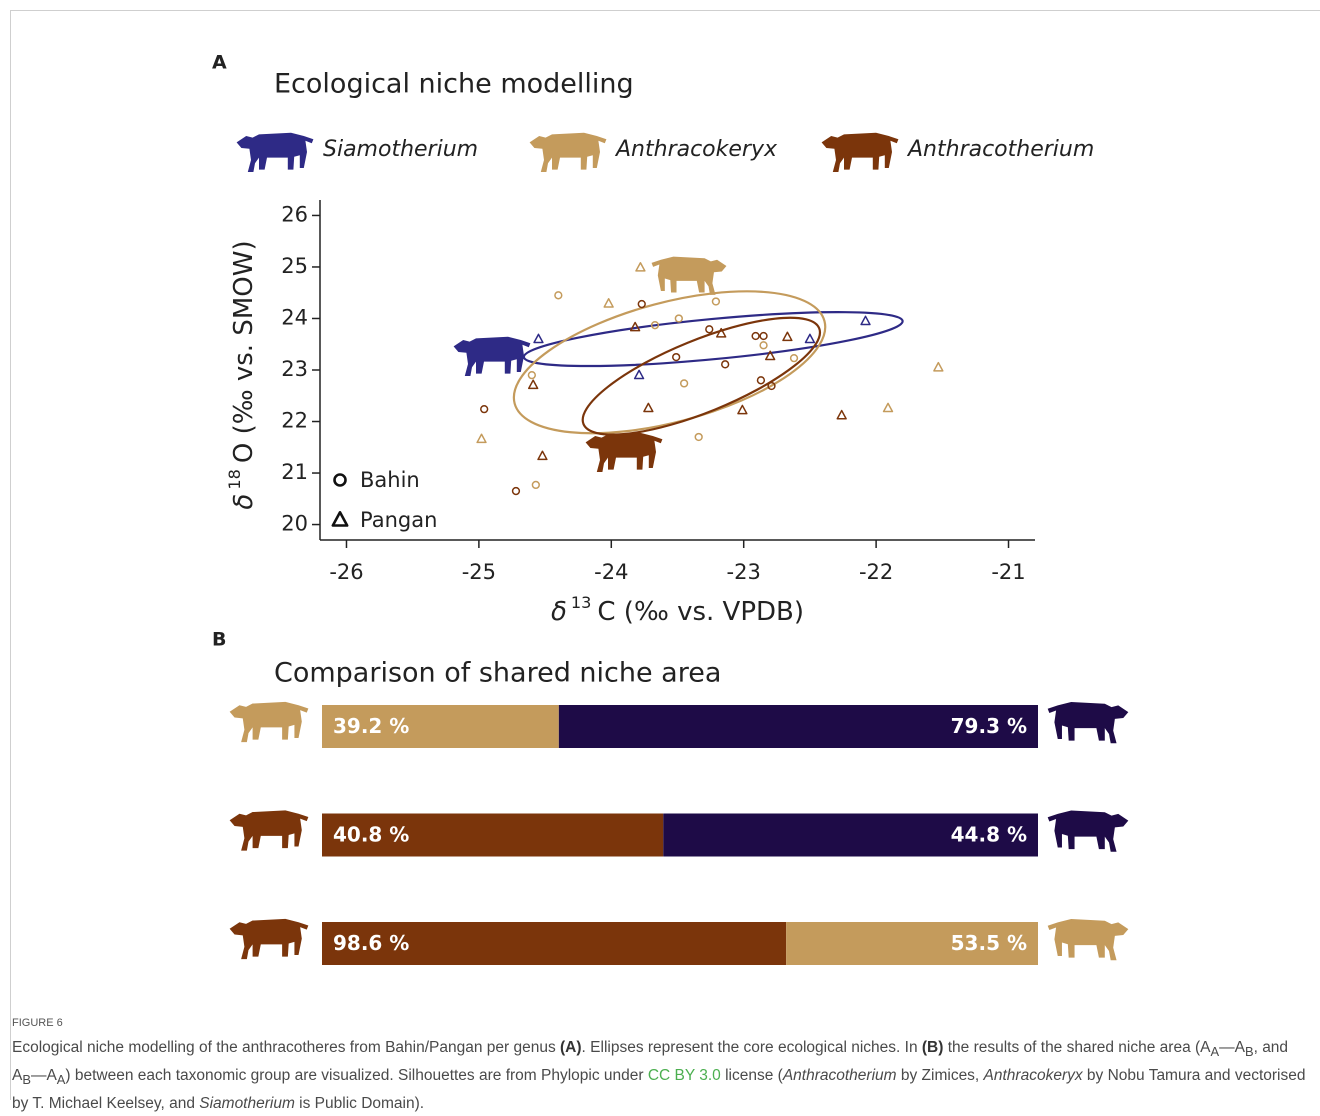  What do you see at coordinates (611, 572) in the screenshot?
I see `x-tick-label: -24` at bounding box center [611, 572].